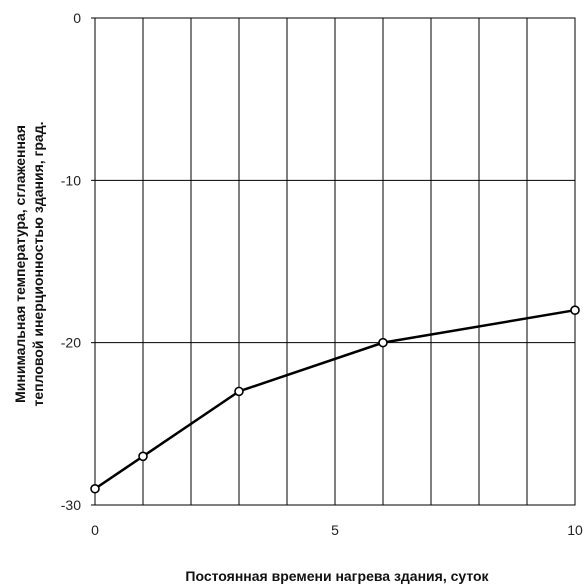 The height and width of the screenshot is (586, 585). What do you see at coordinates (95, 530) in the screenshot?
I see `x-tick-label: 0` at bounding box center [95, 530].